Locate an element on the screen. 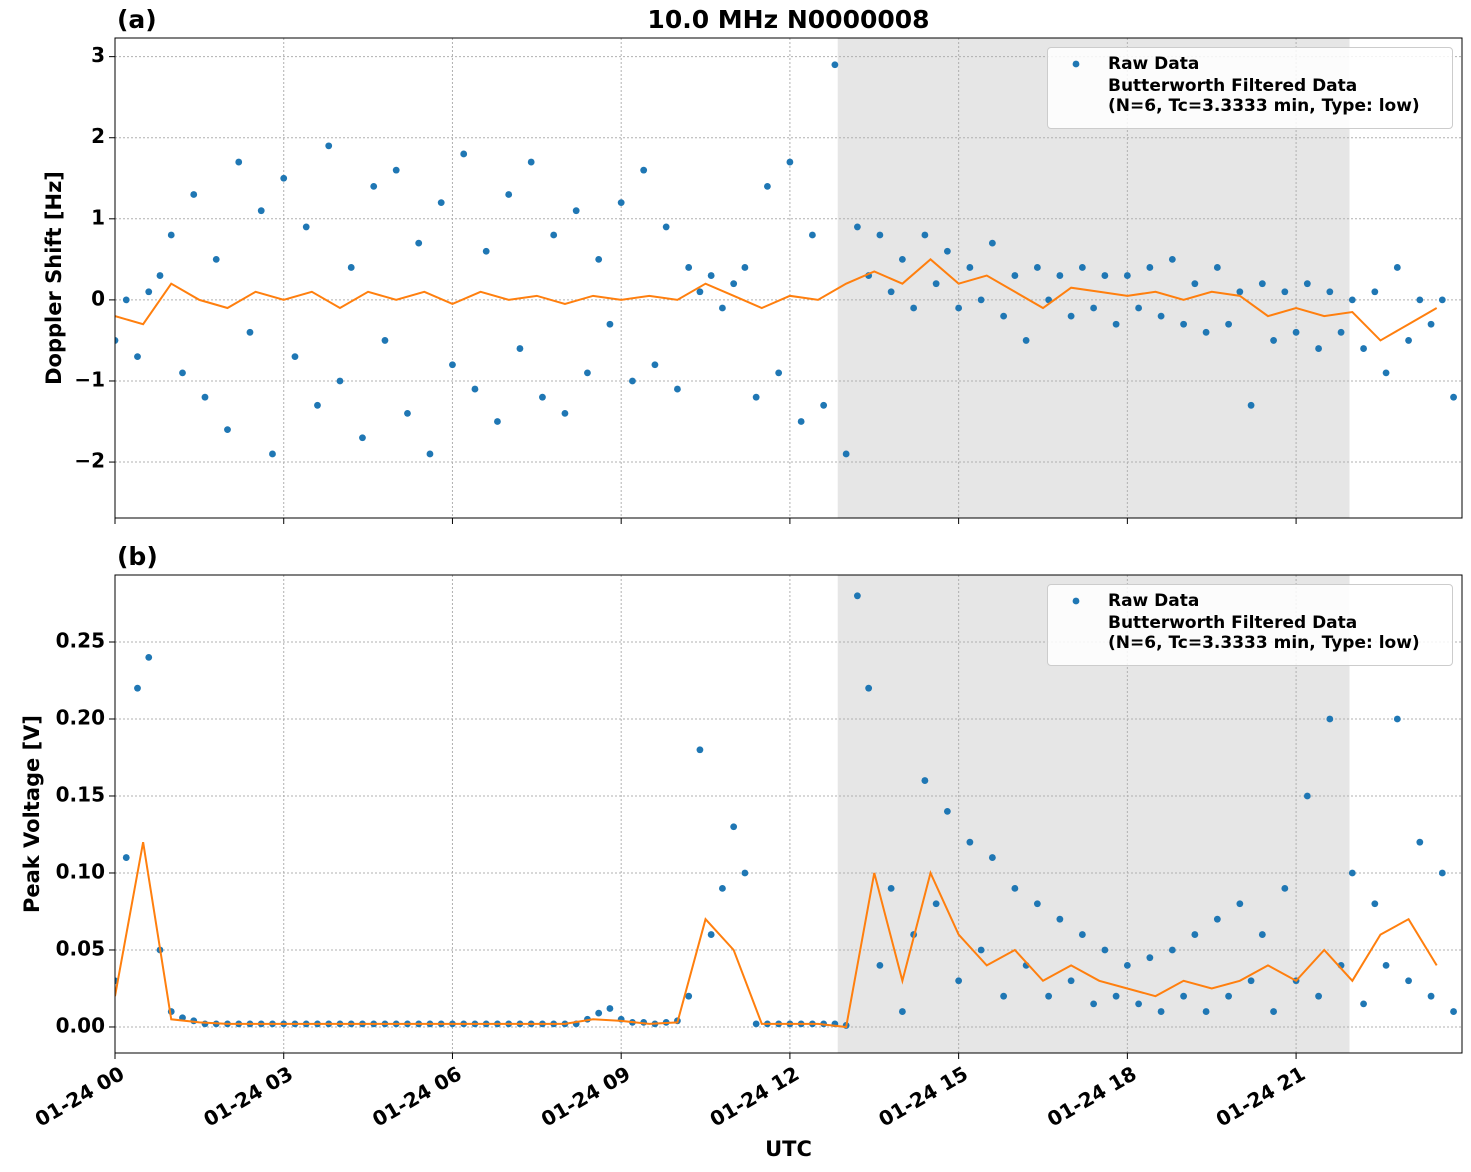  legend-item: Raw Data is located at coordinates (1250, 64).